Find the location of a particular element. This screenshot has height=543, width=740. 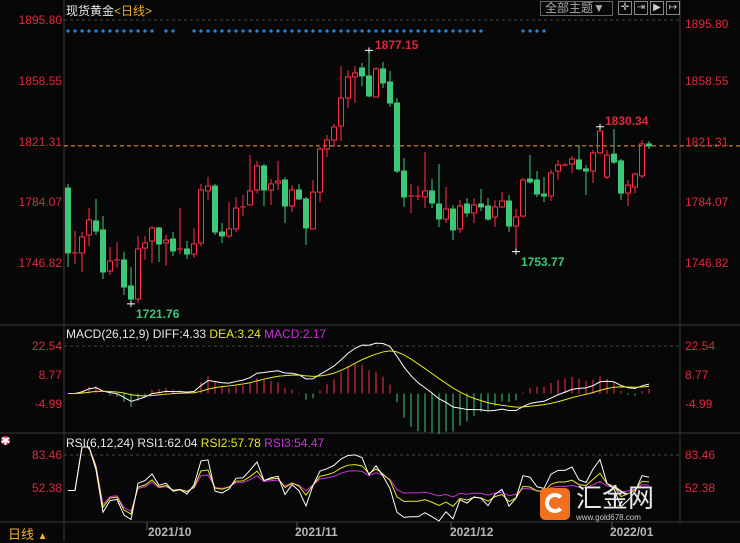

logo-name: 汇金网 is located at coordinates (615, 498).